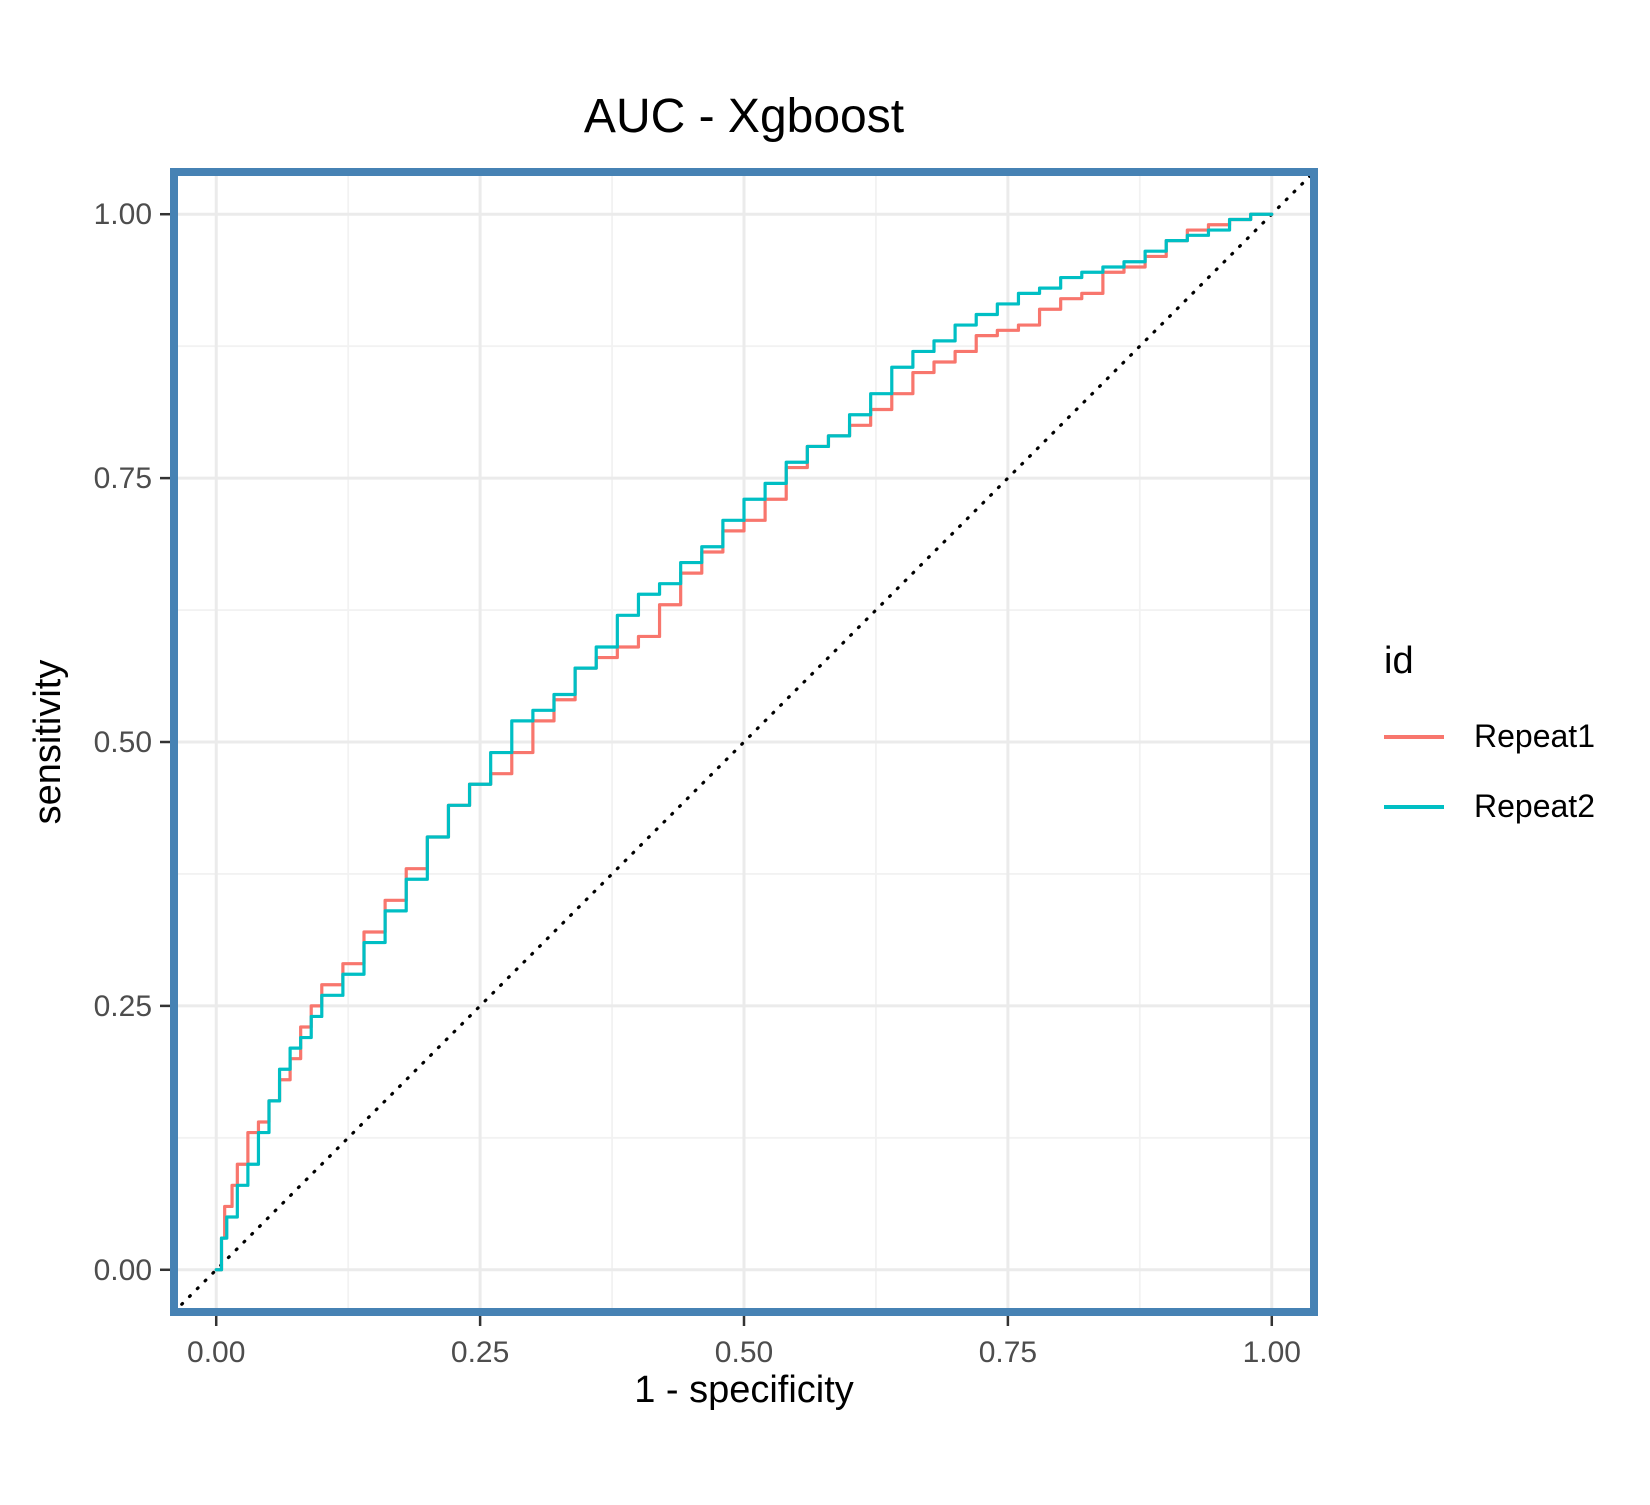  I want to click on x-tick-label: 0.25, so click(480, 1352).